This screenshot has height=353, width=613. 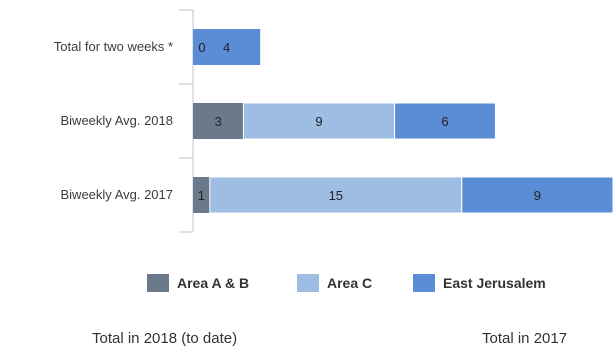 What do you see at coordinates (165, 338) in the screenshot?
I see `footer-total-2018-label: Total in 2018 (to date)` at bounding box center [165, 338].